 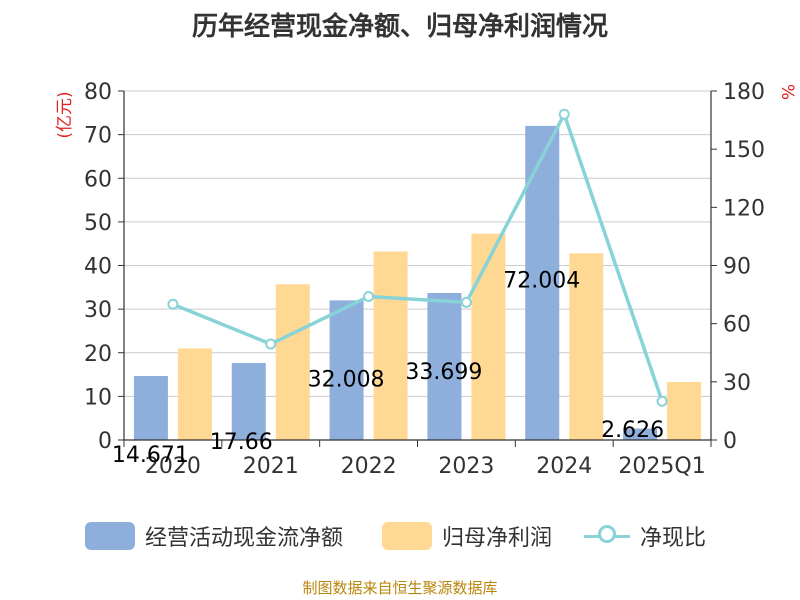 What do you see at coordinates (744, 150) in the screenshot?
I see `right-tick-label: 150` at bounding box center [744, 150].